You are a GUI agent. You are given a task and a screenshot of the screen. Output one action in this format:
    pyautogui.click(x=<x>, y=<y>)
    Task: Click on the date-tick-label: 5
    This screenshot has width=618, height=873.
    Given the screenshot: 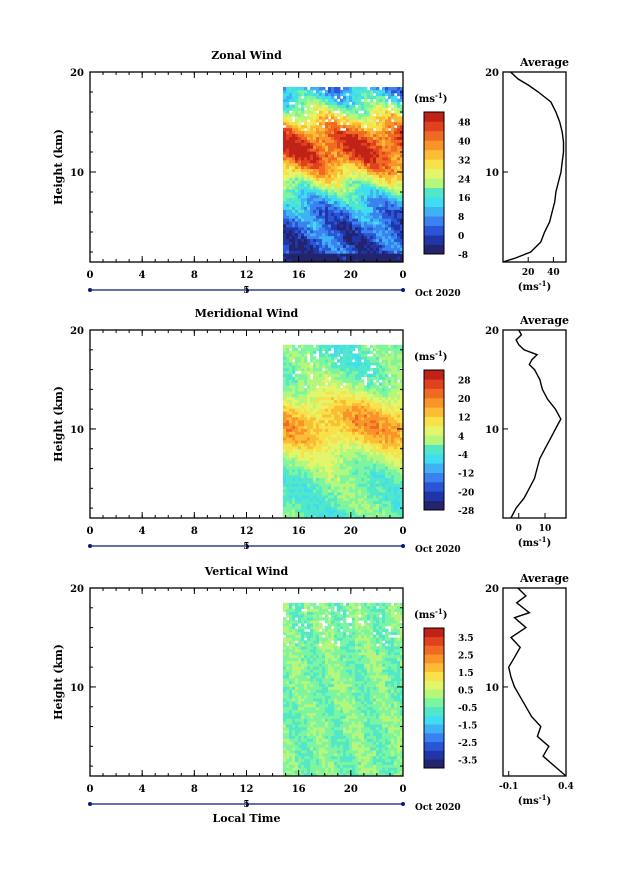 What is the action you would take?
    pyautogui.click(x=246, y=291)
    